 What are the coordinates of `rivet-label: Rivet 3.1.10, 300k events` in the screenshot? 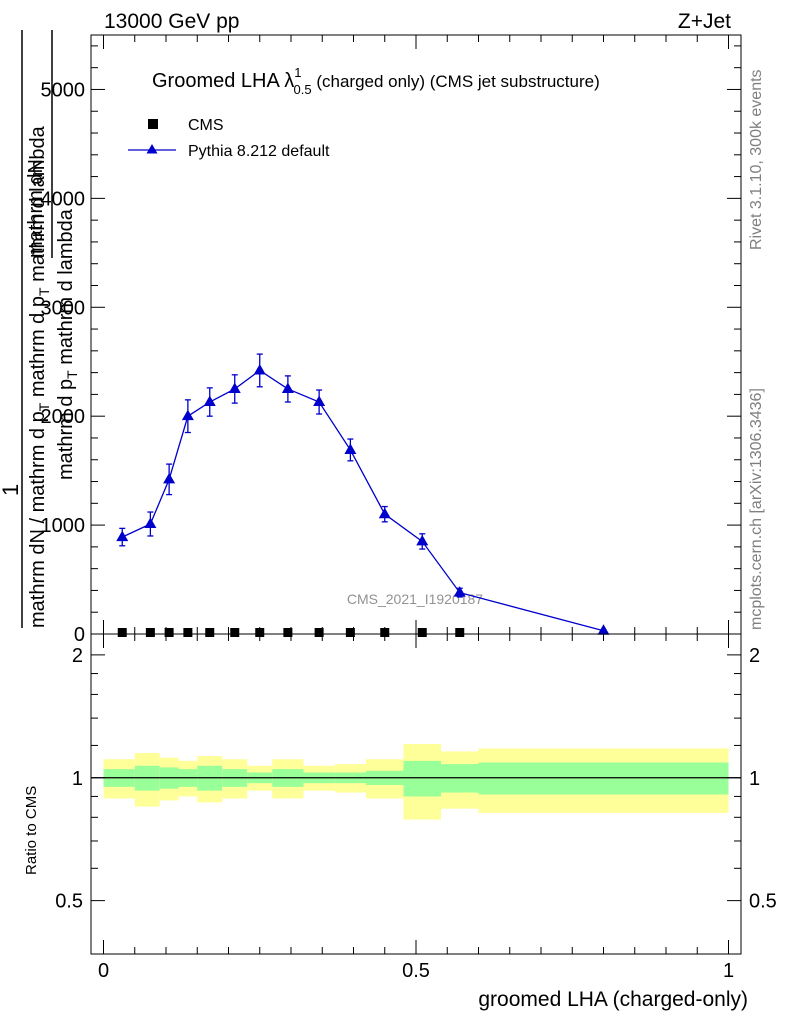 It's located at (756, 159).